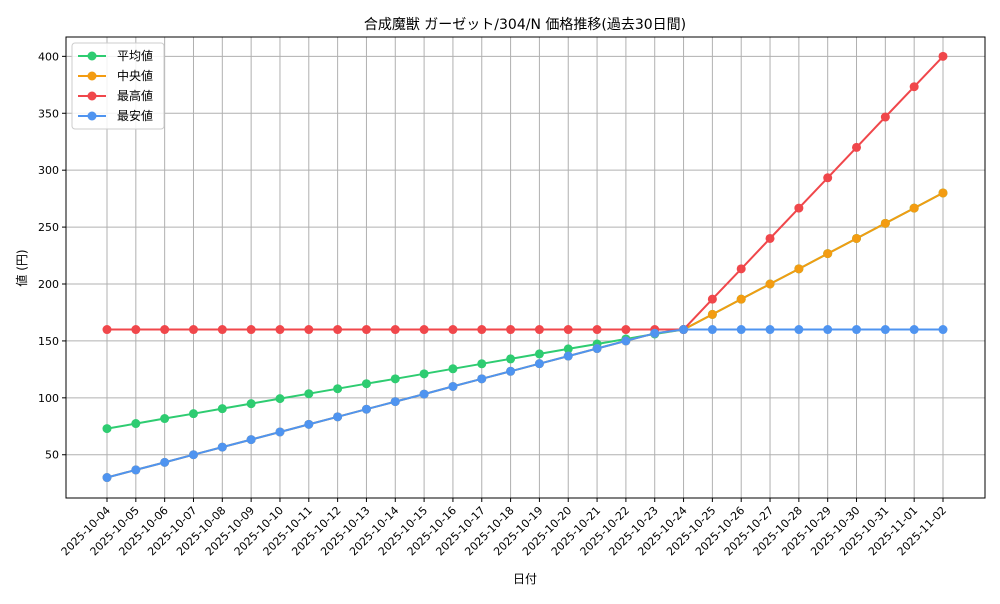  What do you see at coordinates (52, 256) in the screenshot?
I see `y-axis: 50 100 150 200 250 300 350 400` at bounding box center [52, 256].